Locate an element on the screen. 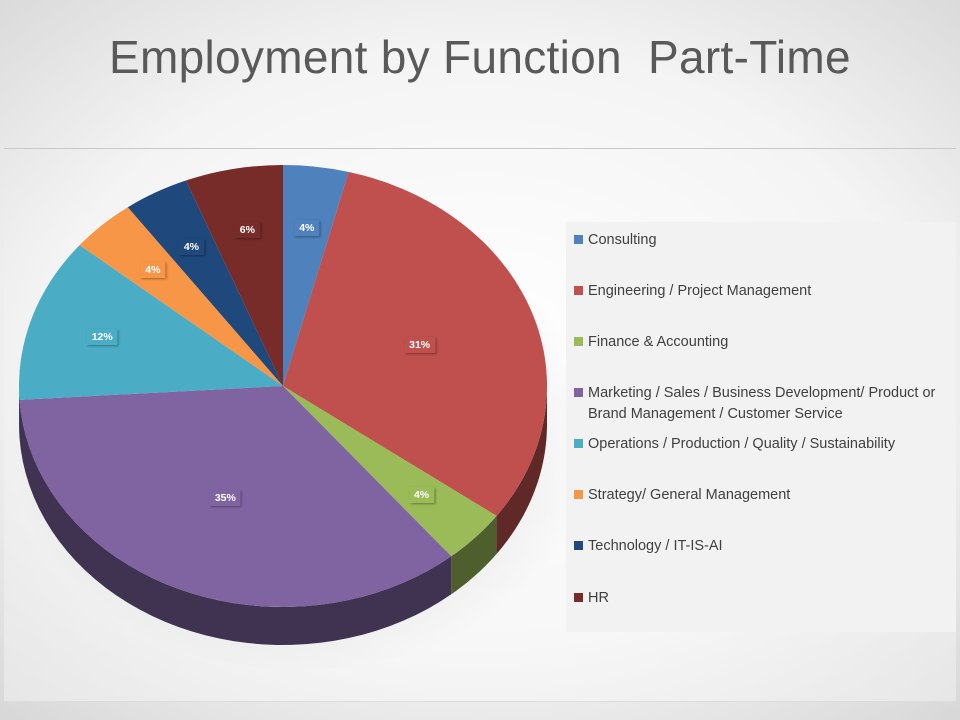 The width and height of the screenshot is (960, 720). legend-label: HR is located at coordinates (598, 598).